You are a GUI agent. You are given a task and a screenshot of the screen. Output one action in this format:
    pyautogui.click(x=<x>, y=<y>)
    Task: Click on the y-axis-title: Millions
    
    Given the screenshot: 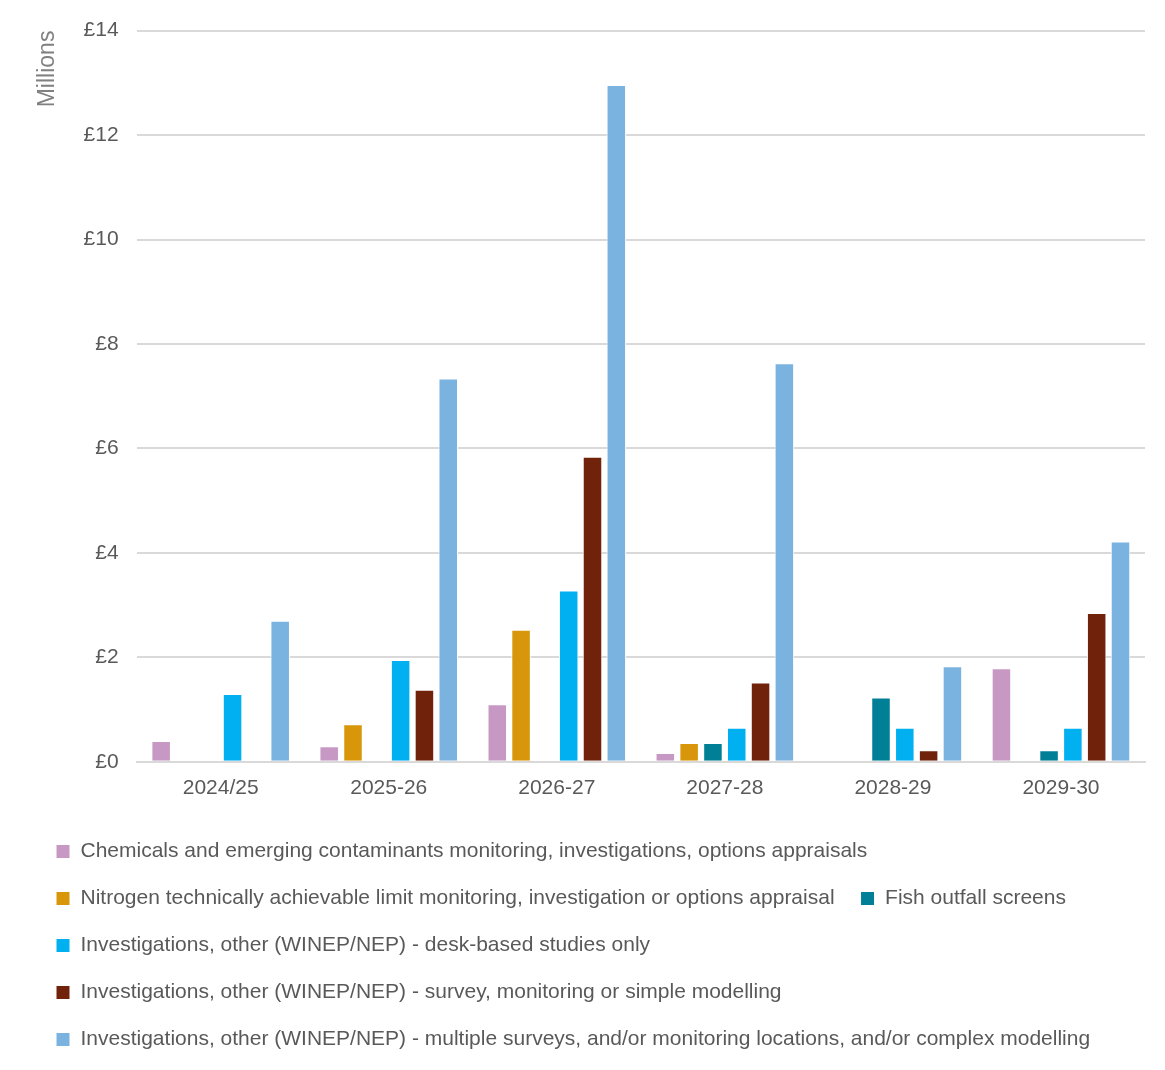 What is the action you would take?
    pyautogui.click(x=46, y=69)
    